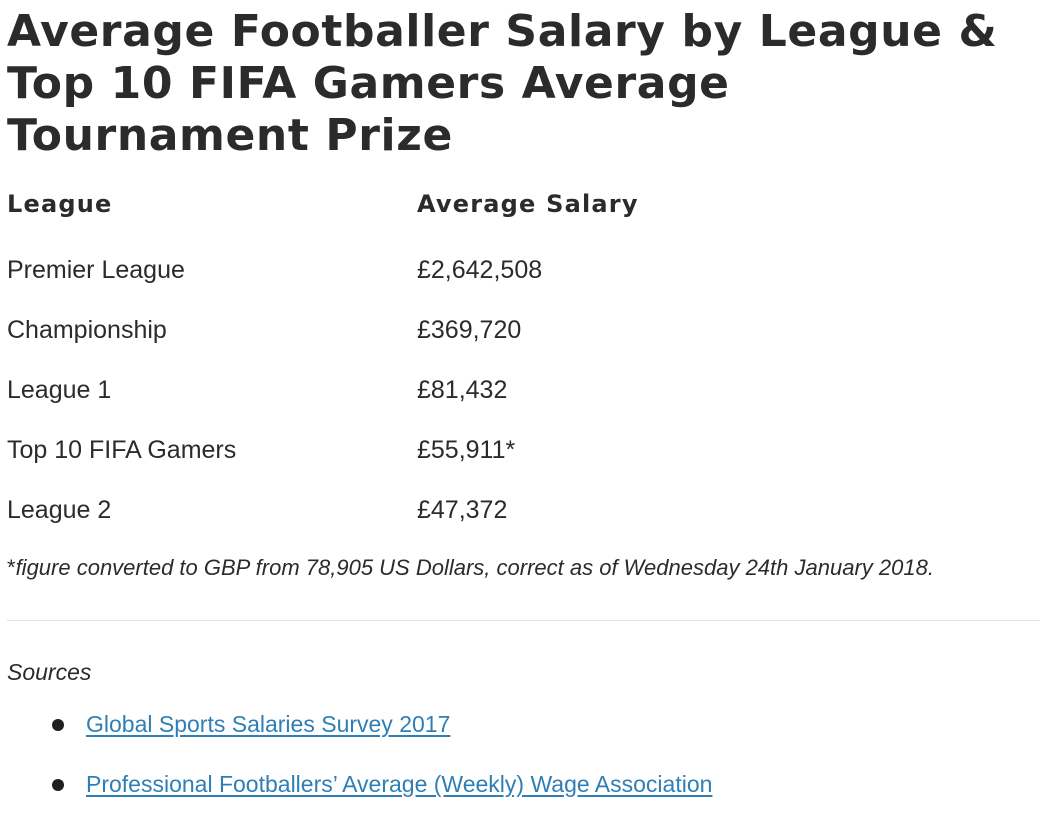 Image resolution: width=1040 pixels, height=830 pixels. Describe the element at coordinates (412, 510) in the screenshot. I see `table-row: League 2 £47,372` at that location.